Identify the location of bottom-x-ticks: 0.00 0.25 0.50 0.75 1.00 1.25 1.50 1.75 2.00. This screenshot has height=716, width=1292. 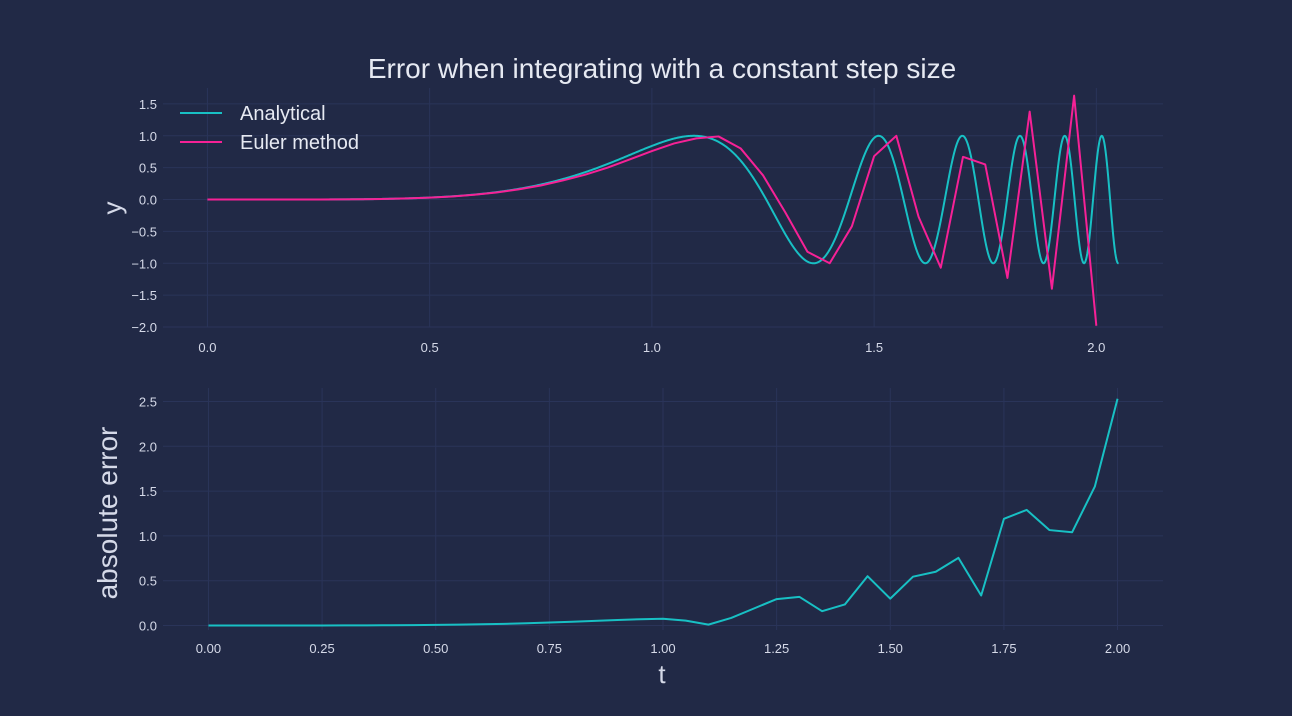
(663, 648).